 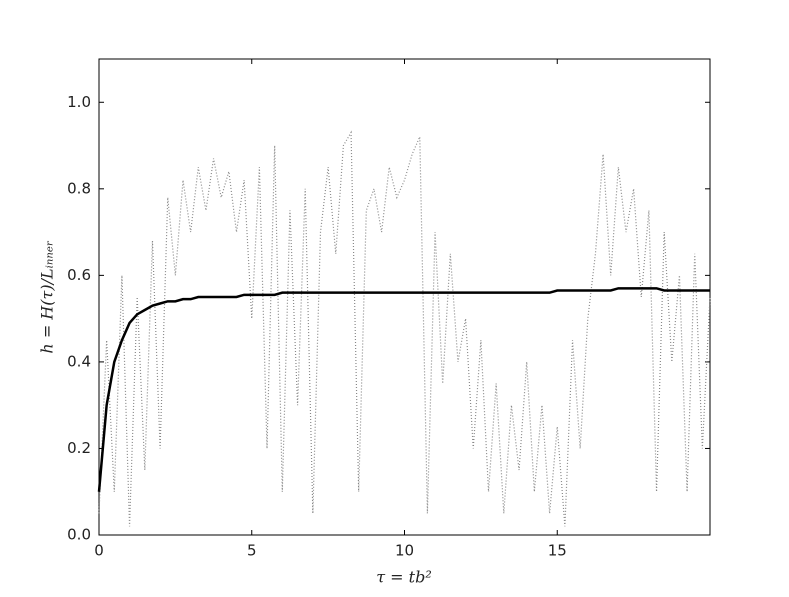 What do you see at coordinates (79, 535) in the screenshot?
I see `y-tick-label: 0.0` at bounding box center [79, 535].